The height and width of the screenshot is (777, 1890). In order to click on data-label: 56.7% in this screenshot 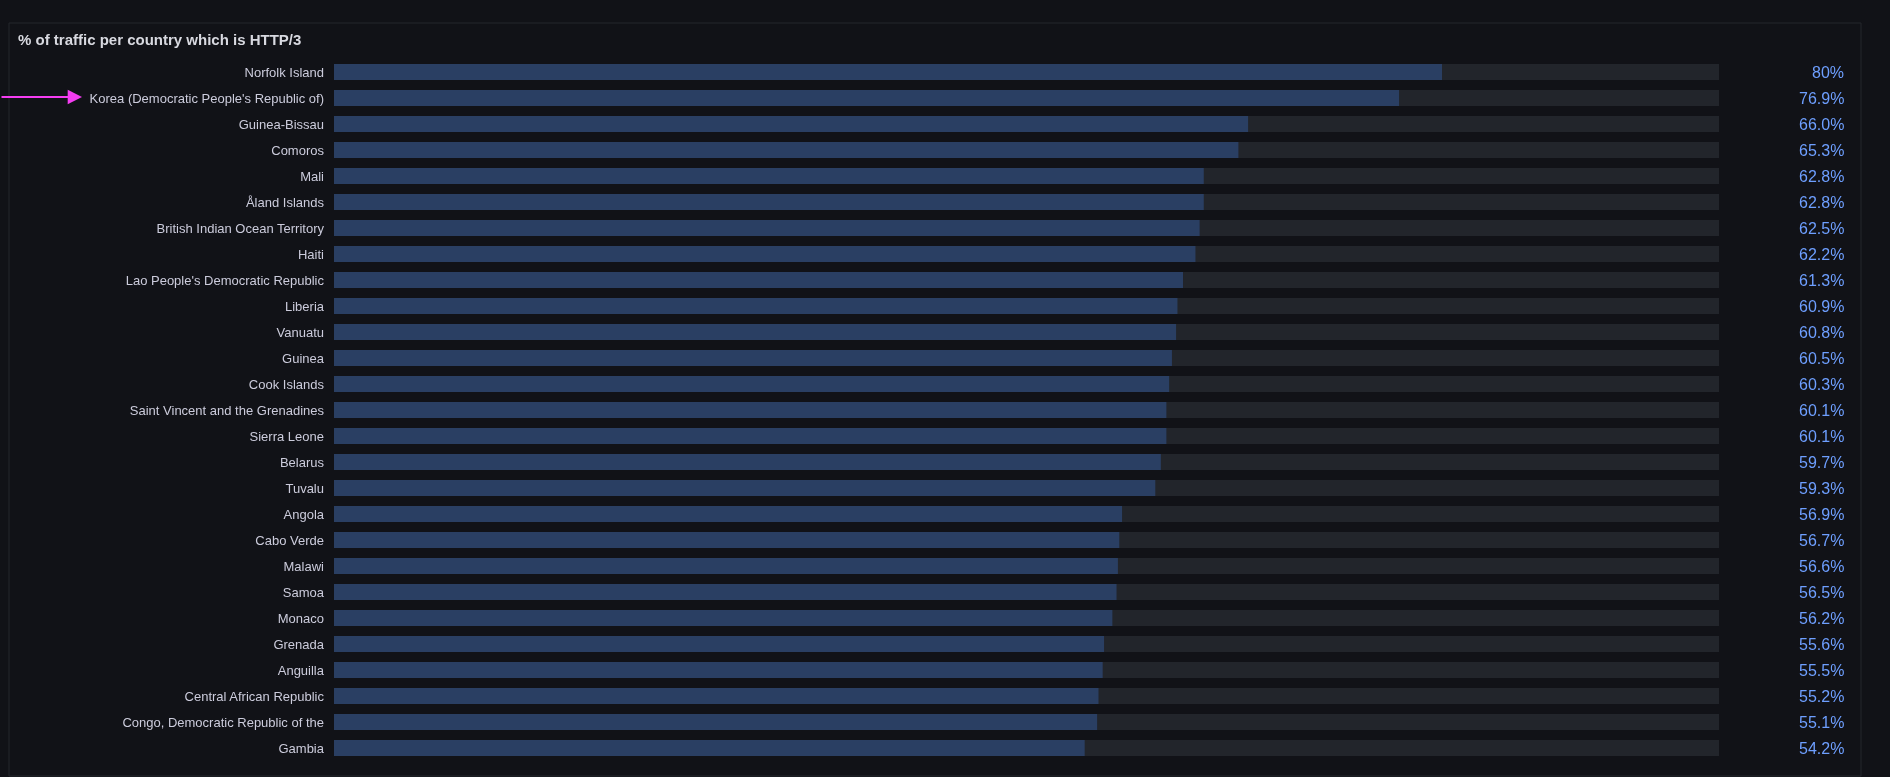, I will do `click(1822, 540)`.